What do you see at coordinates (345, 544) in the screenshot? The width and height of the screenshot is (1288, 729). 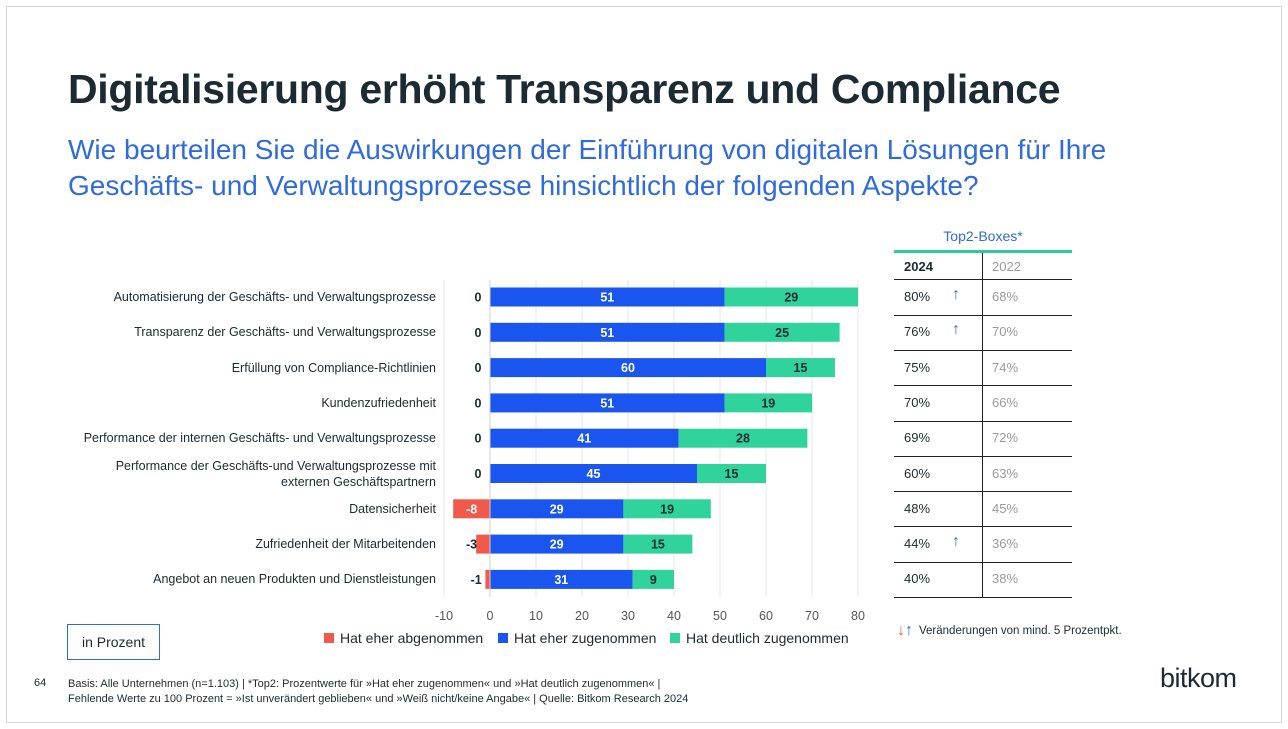 I see `category-label: Zufriedenheit der Mitarbeitenden` at bounding box center [345, 544].